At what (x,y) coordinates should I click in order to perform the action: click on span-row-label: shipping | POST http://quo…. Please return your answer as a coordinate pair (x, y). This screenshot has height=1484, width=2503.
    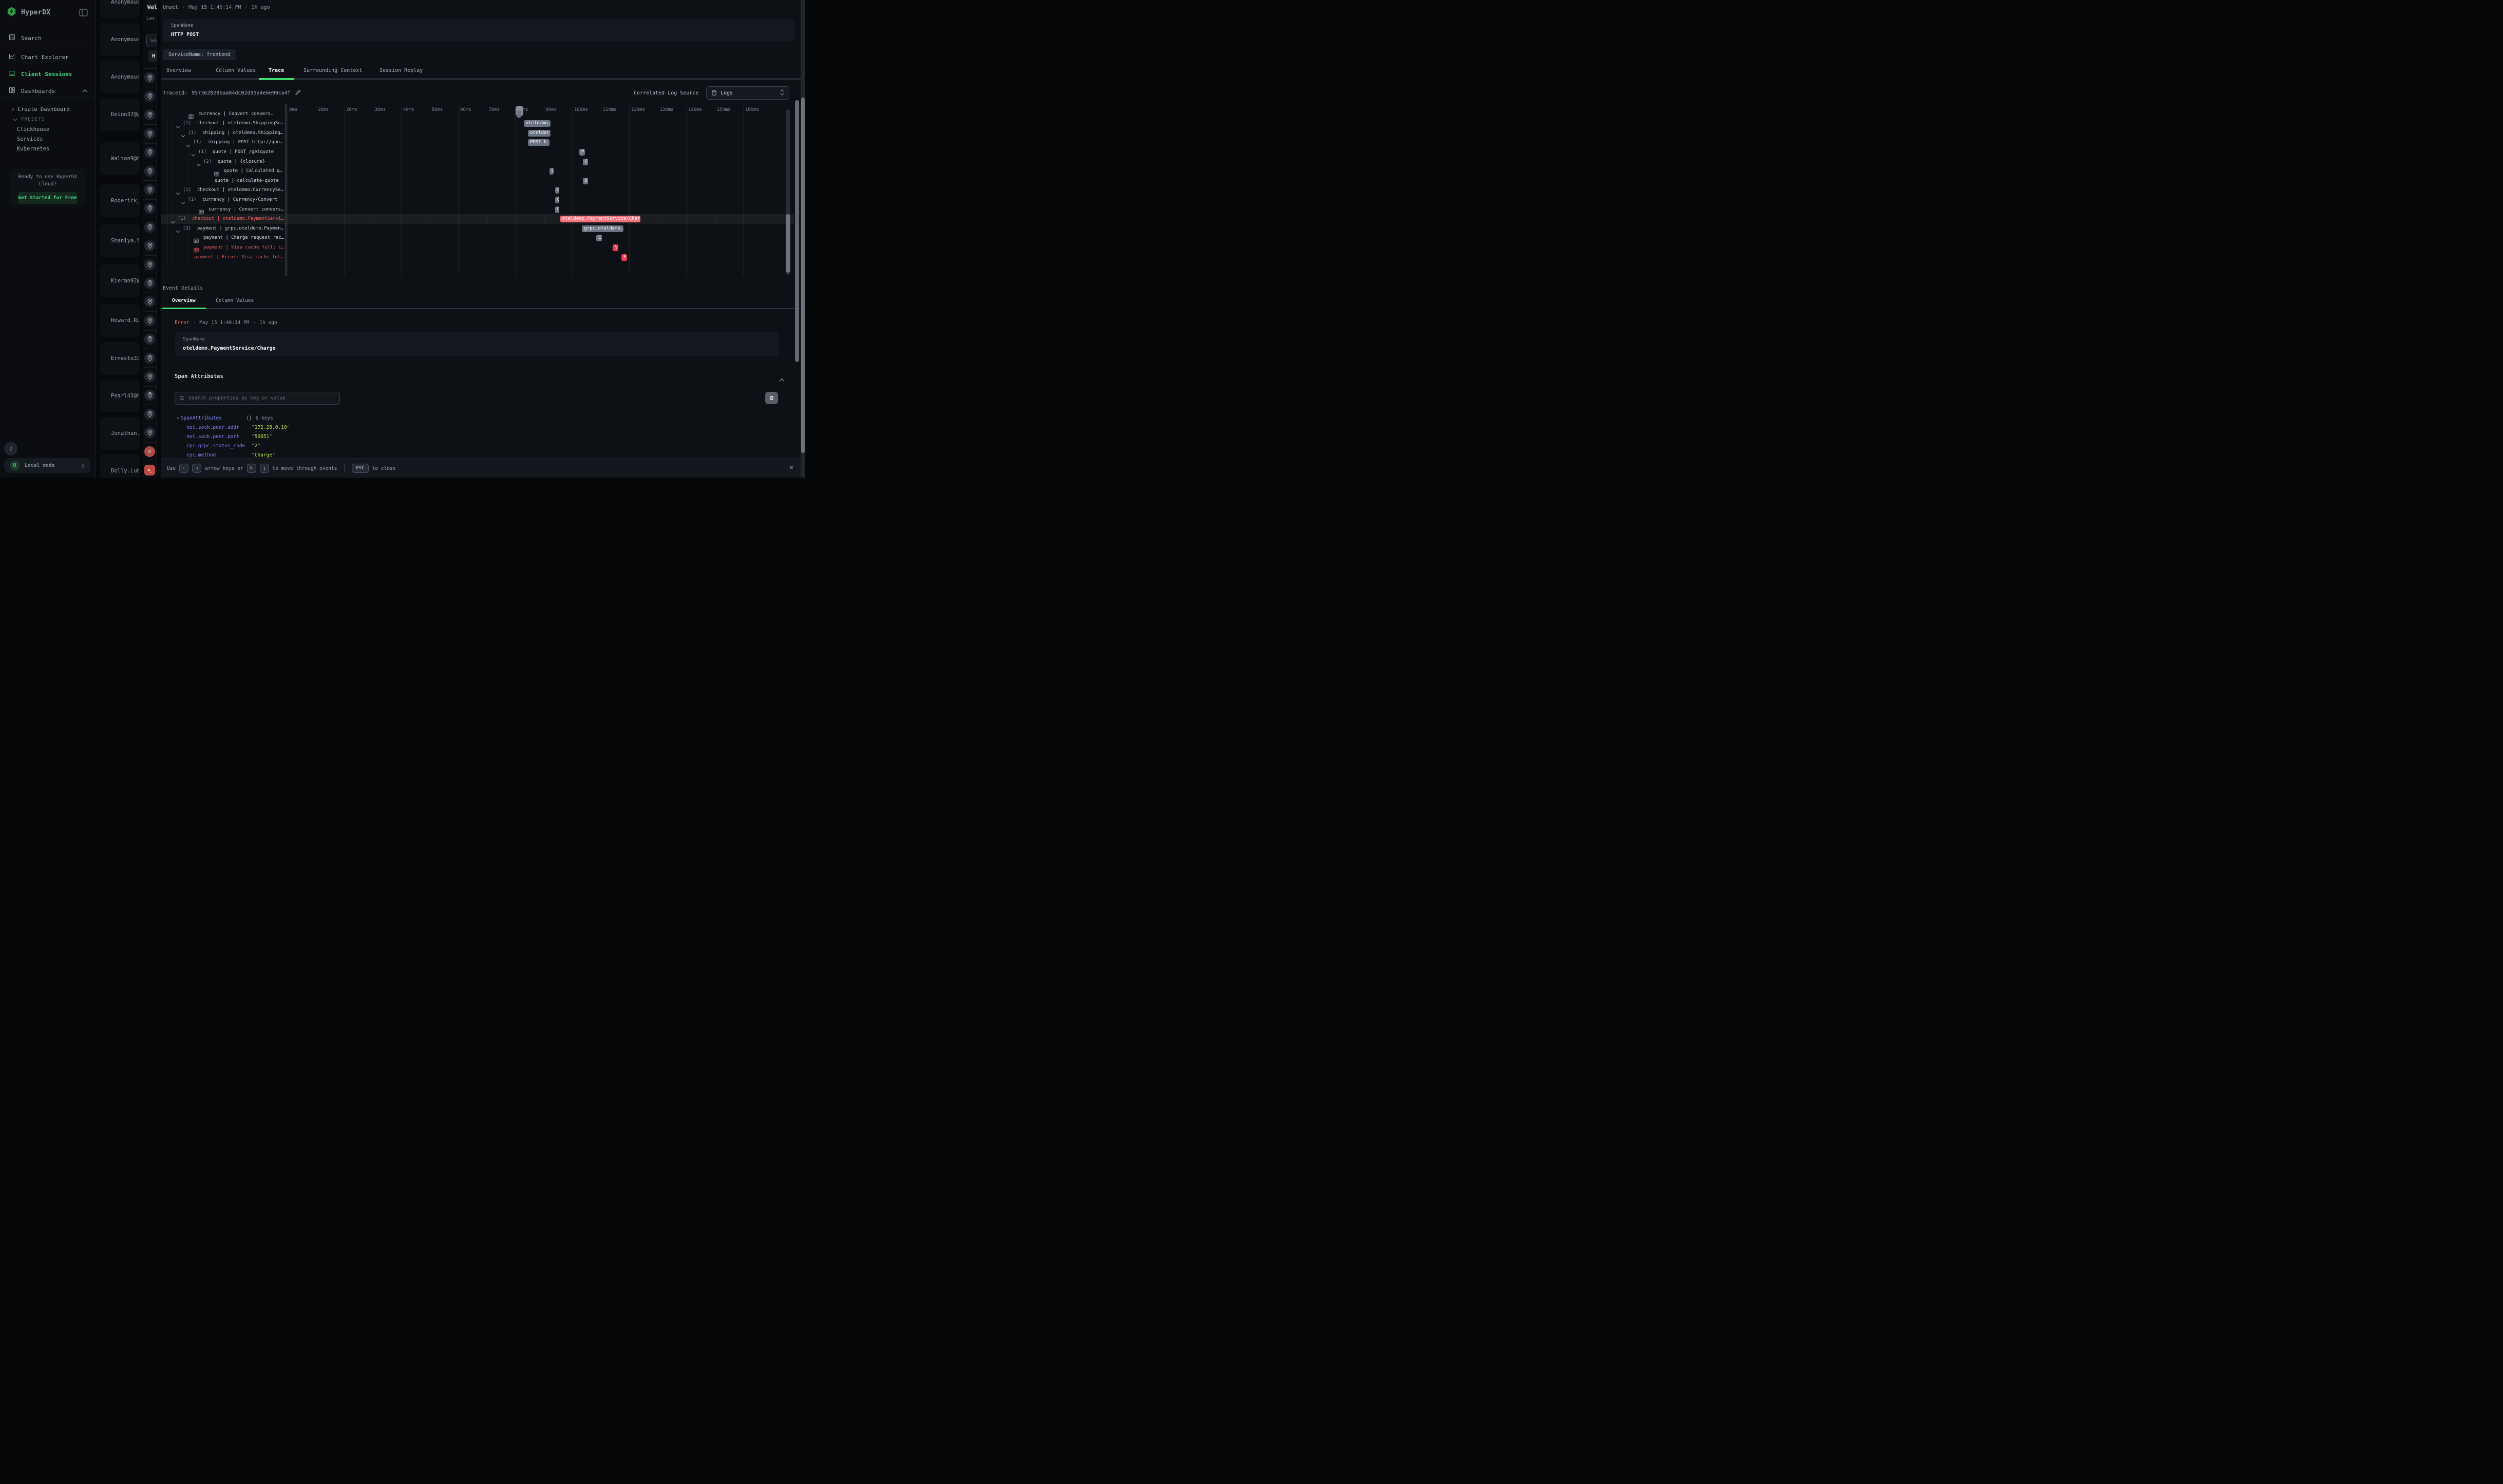
    Looking at the image, I should click on (245, 142).